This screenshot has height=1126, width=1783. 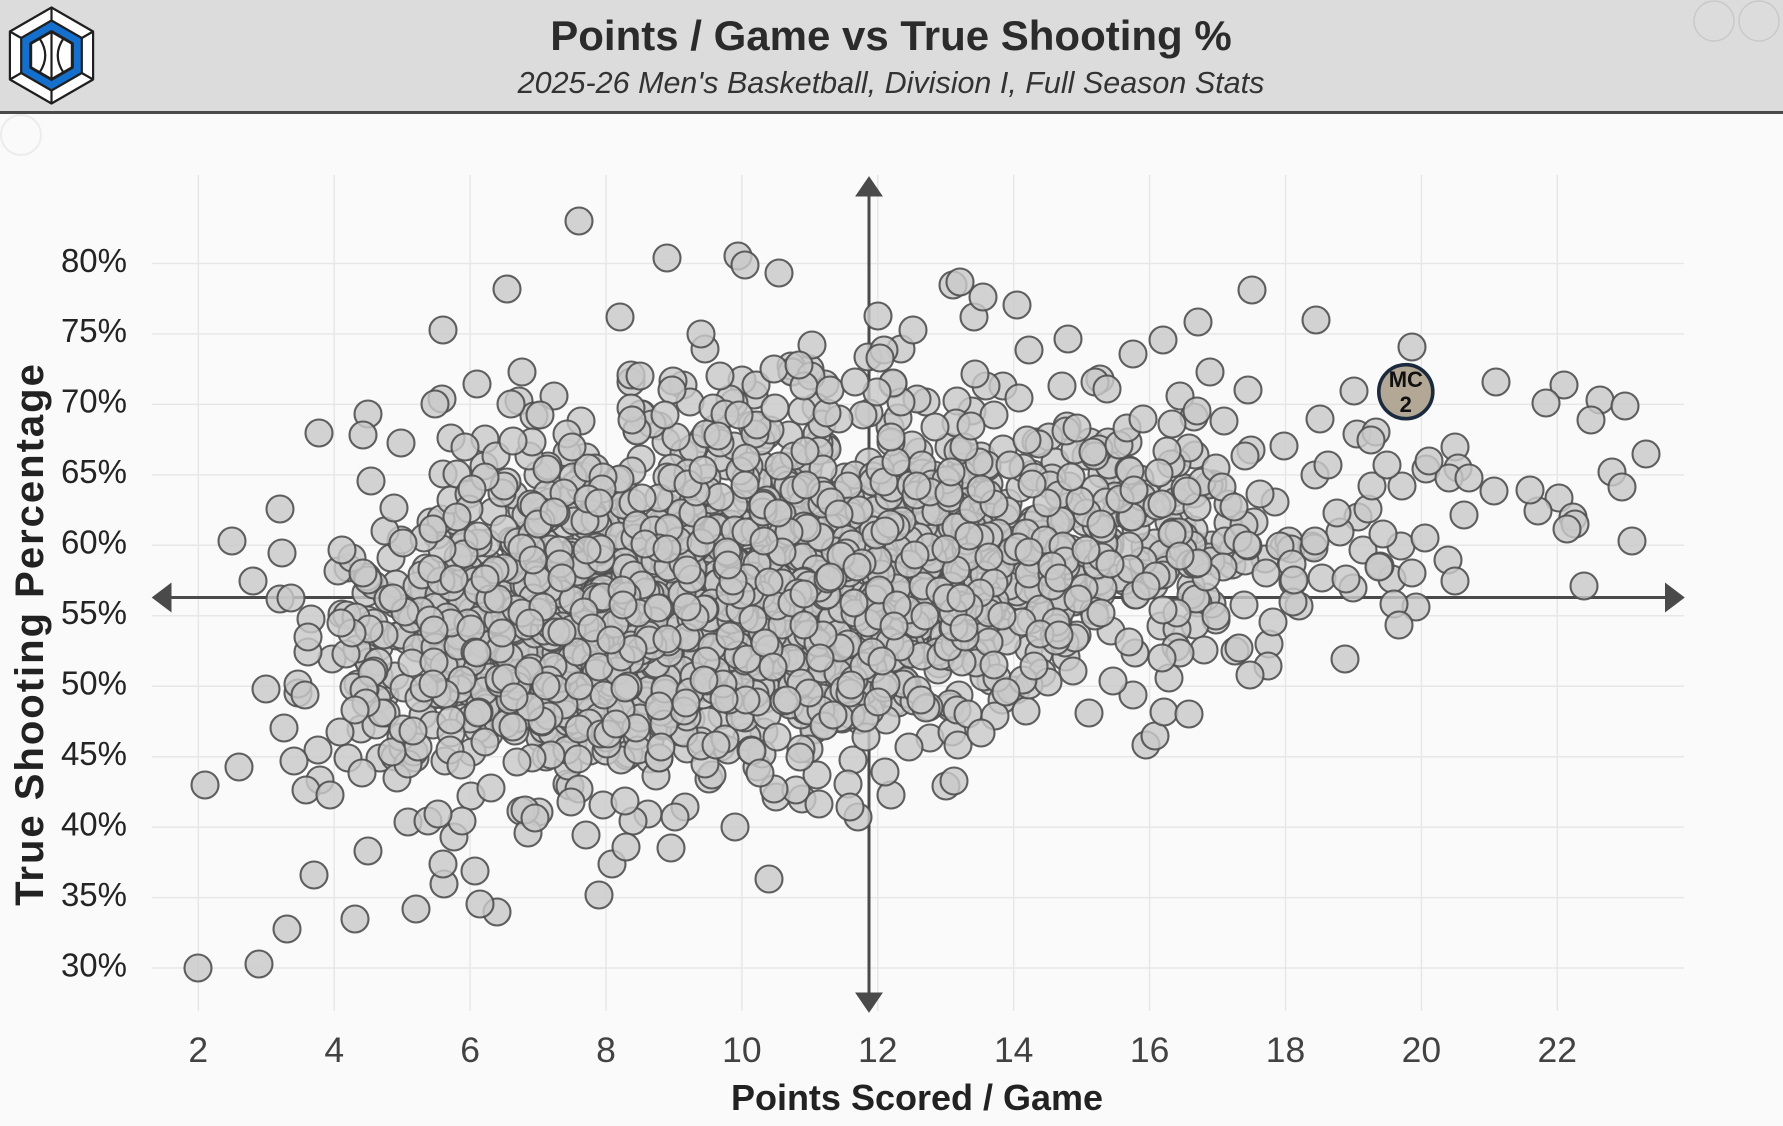 What do you see at coordinates (94, 542) in the screenshot?
I see `svg-text: 60%` at bounding box center [94, 542].